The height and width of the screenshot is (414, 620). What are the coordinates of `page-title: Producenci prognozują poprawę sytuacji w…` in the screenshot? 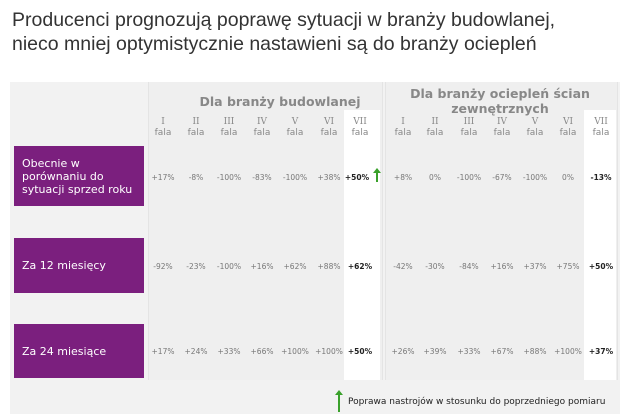 It's located at (283, 32).